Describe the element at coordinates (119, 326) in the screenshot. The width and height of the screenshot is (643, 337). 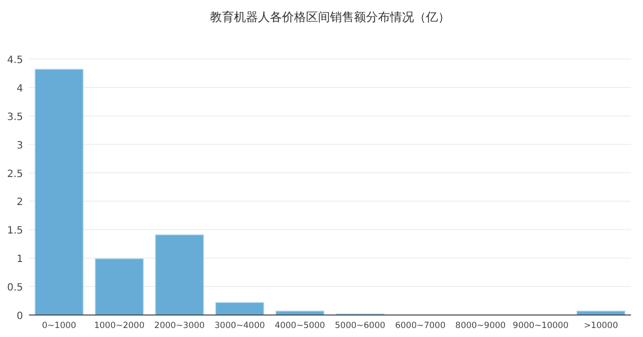
I see `x-tick-label: 1000~2000` at that location.